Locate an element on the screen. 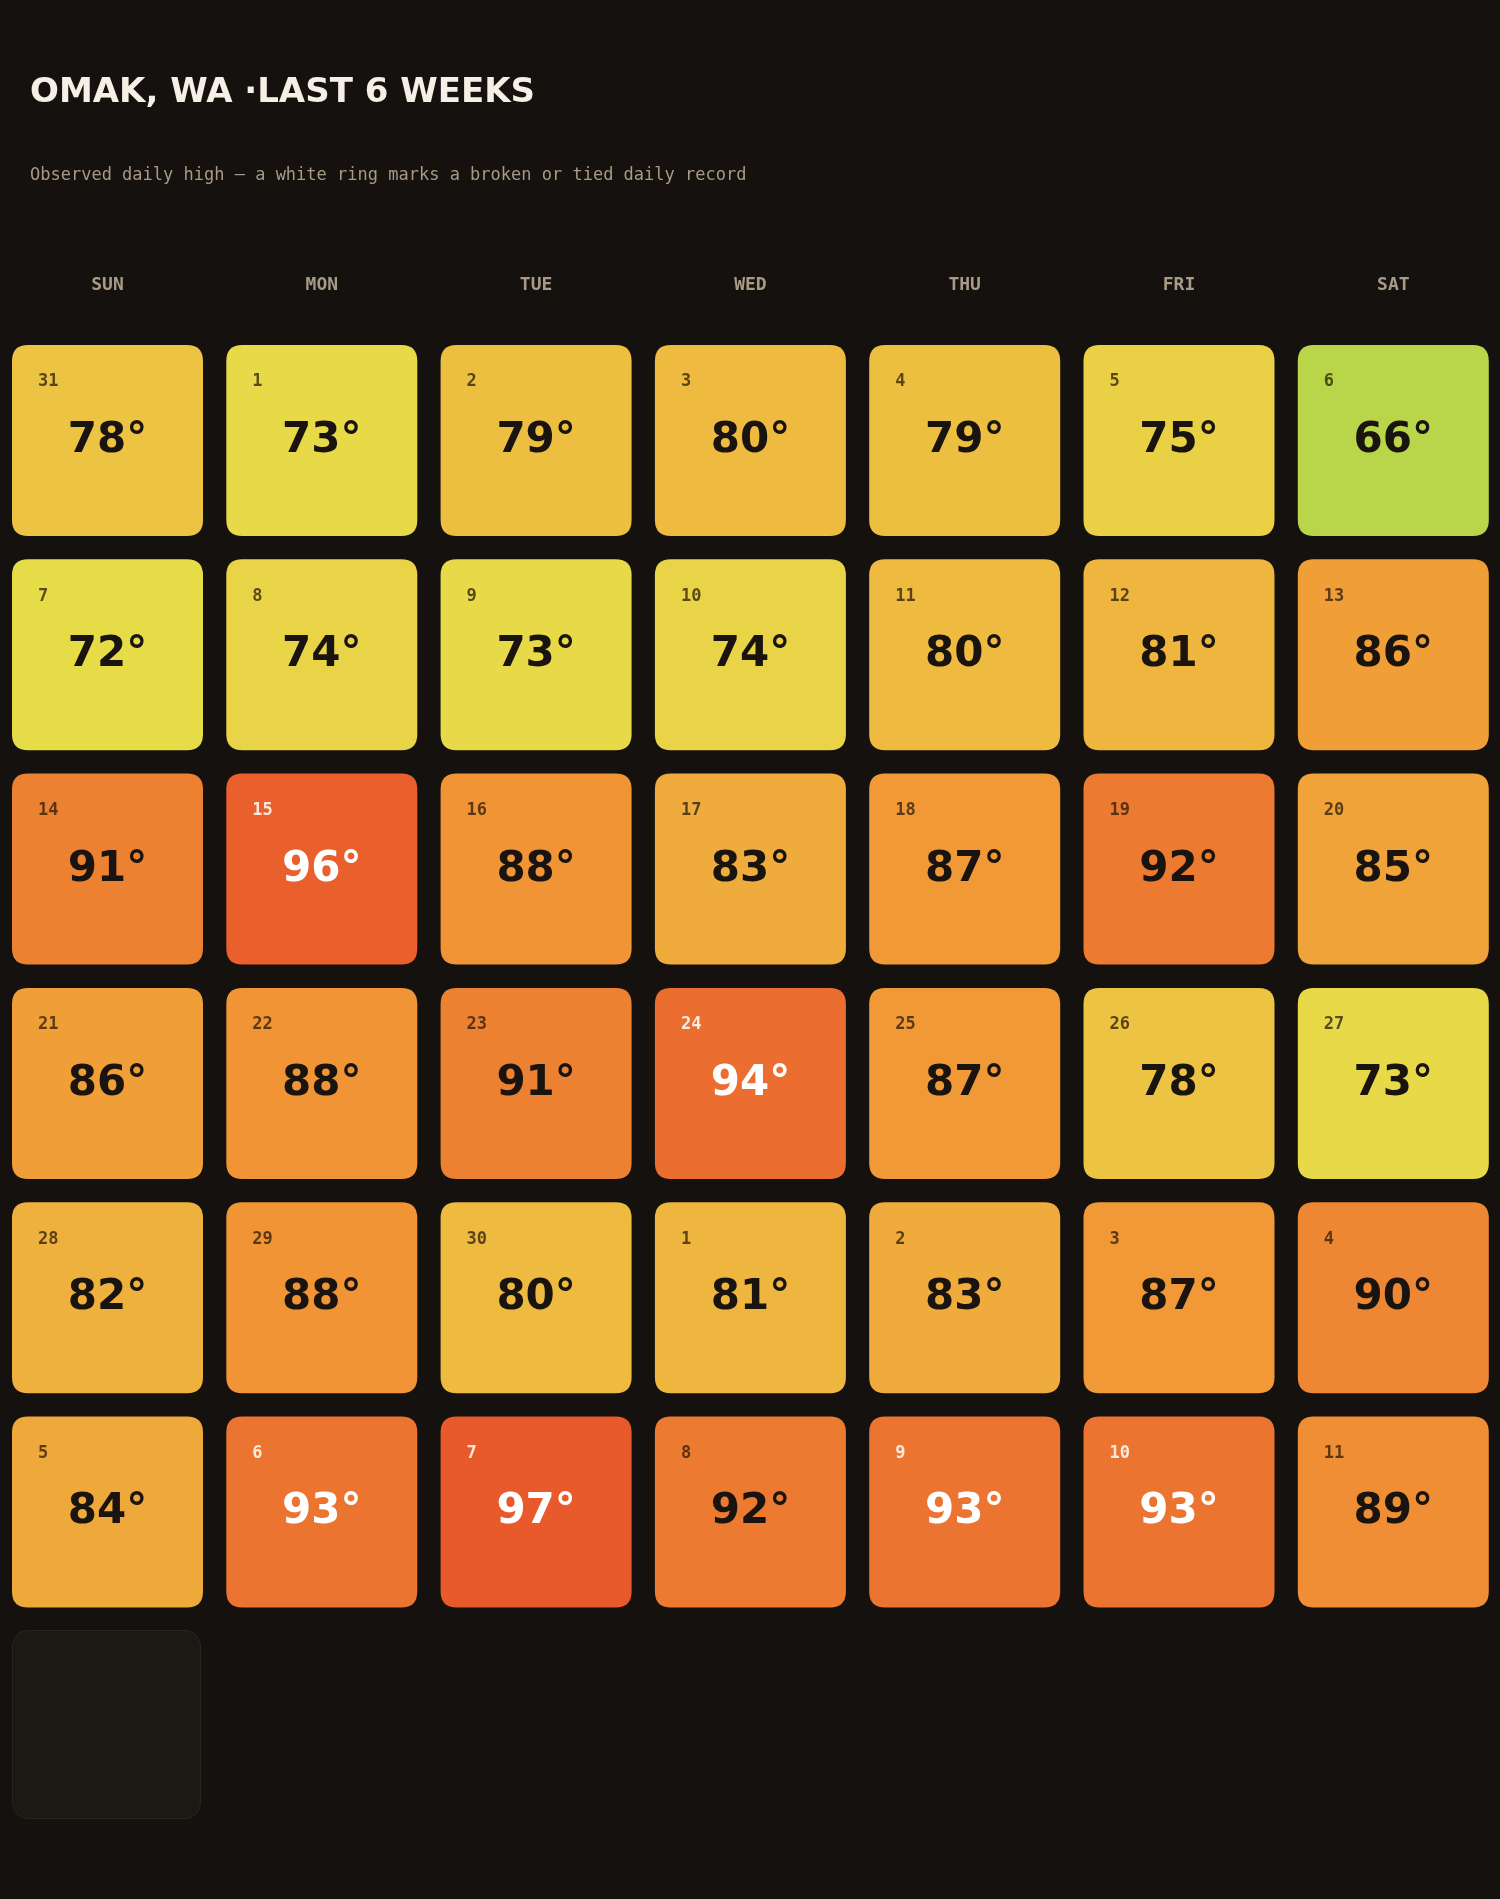 The height and width of the screenshot is (1899, 1500). annotation: 15 is located at coordinates (262, 809).